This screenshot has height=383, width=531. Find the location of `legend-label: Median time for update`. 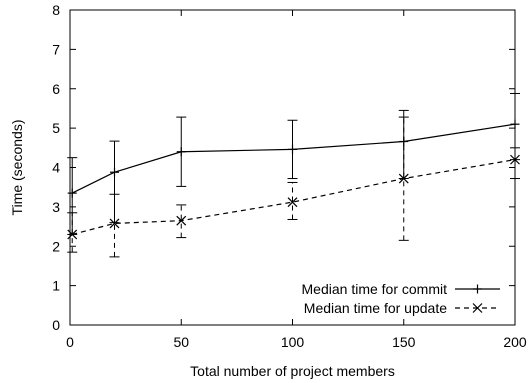

legend-label: Median time for update is located at coordinates (375, 308).